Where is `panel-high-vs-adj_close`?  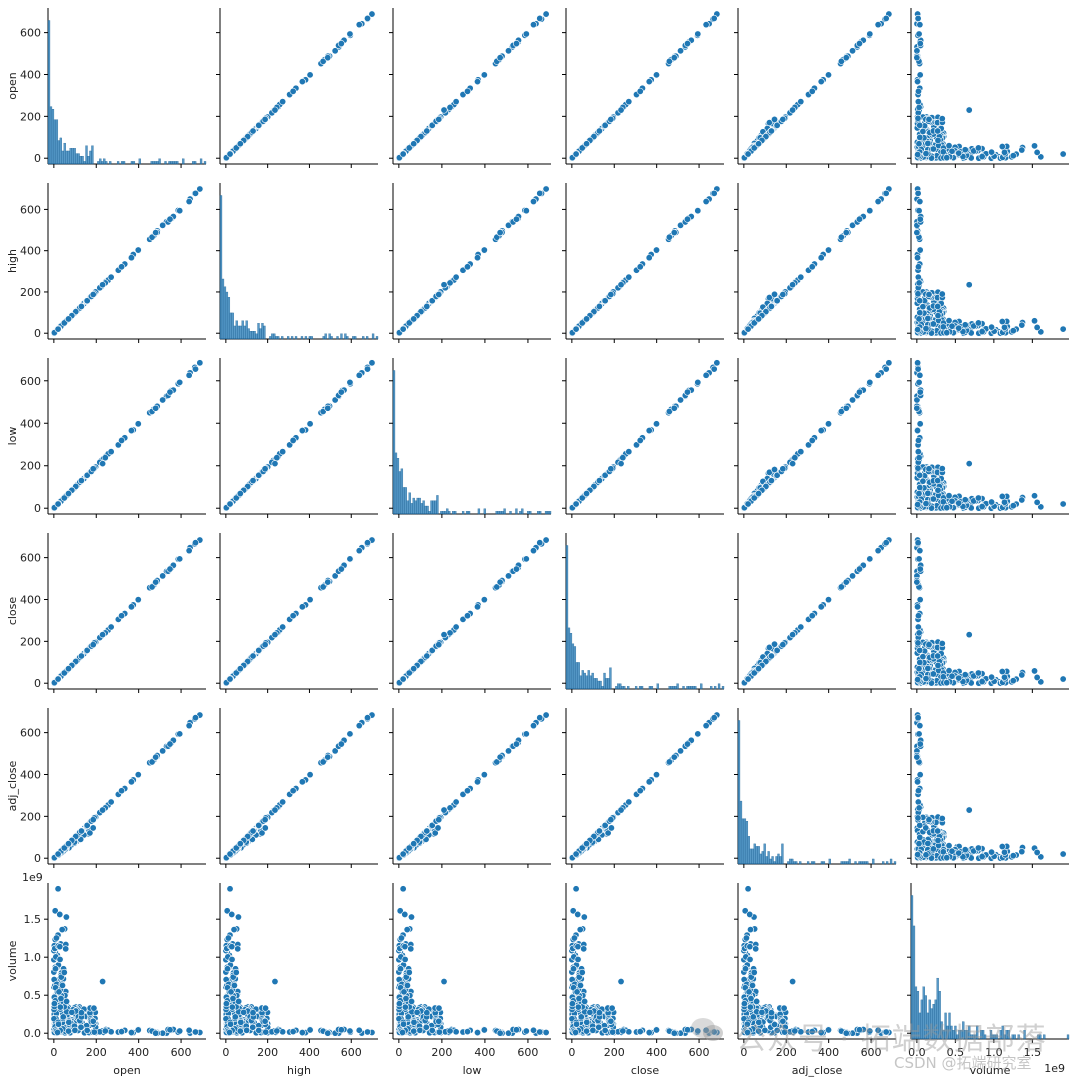 panel-high-vs-adj_close is located at coordinates (815, 263).